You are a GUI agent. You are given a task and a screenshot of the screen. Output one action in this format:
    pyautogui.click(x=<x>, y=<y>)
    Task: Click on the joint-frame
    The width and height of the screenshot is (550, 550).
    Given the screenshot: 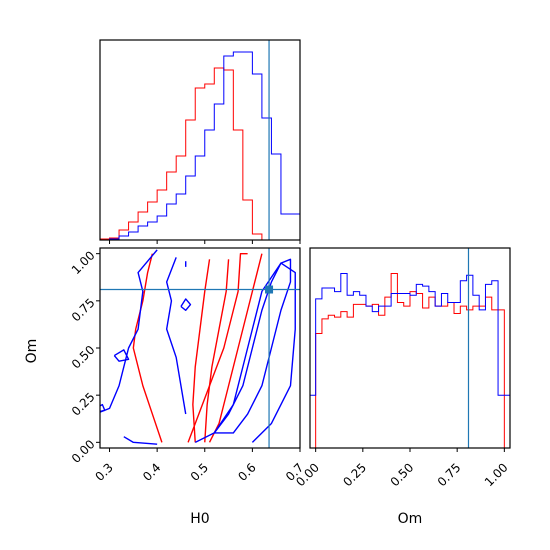 What is the action you would take?
    pyautogui.click(x=200, y=348)
    